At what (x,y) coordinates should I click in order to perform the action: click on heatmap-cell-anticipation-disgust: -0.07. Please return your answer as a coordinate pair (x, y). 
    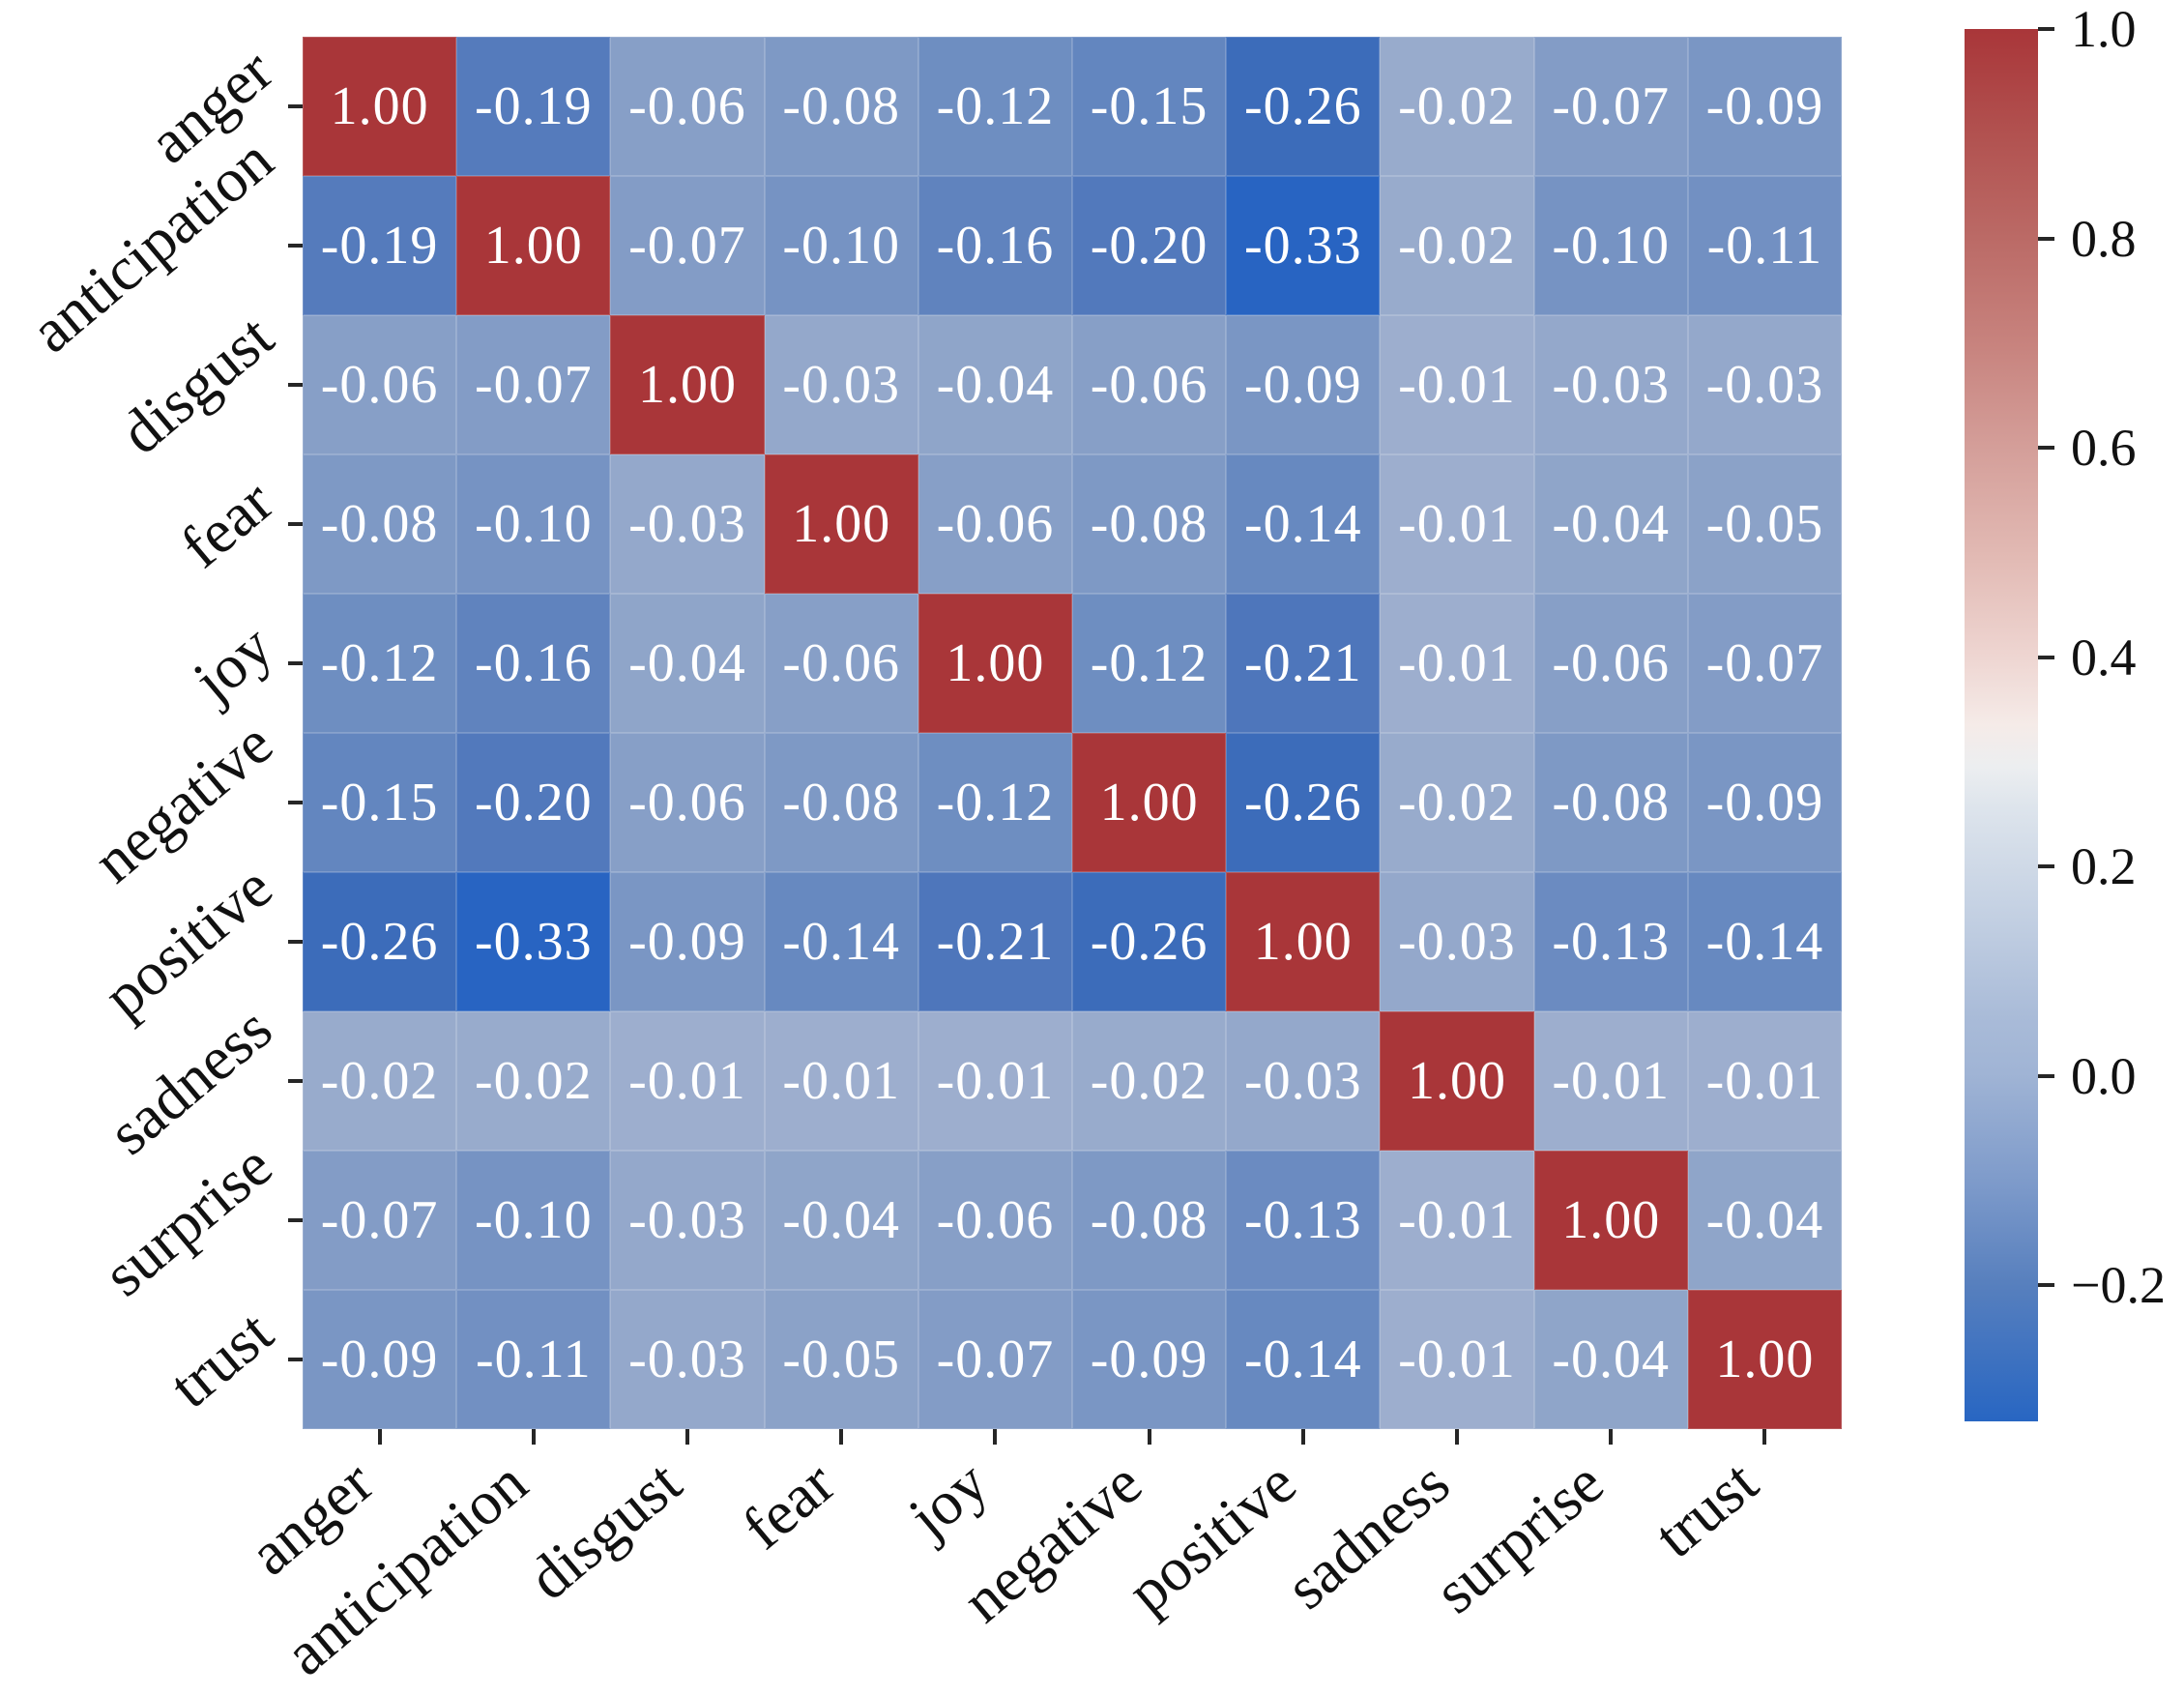
    Looking at the image, I should click on (688, 245).